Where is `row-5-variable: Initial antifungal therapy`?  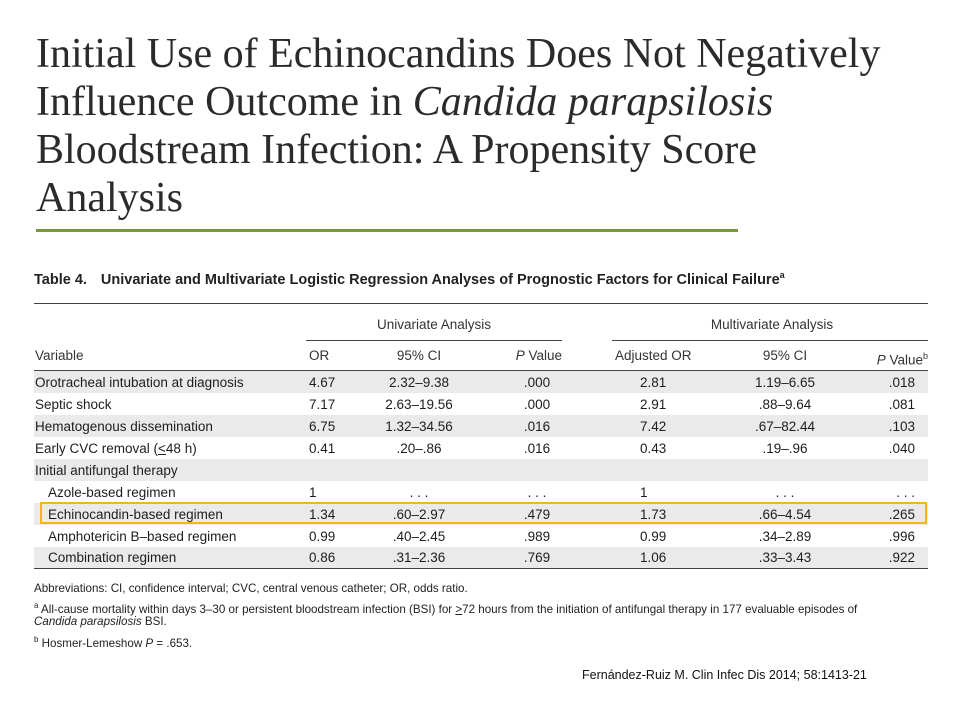
row-5-variable: Initial antifungal therapy is located at coordinates (106, 470).